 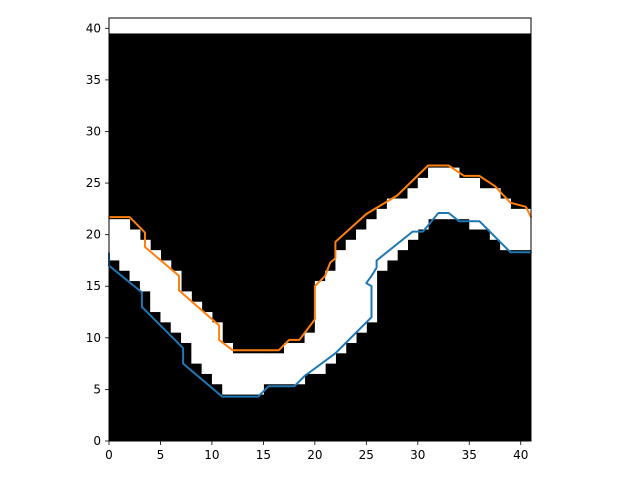 I want to click on image-top-strip, so click(x=320, y=26).